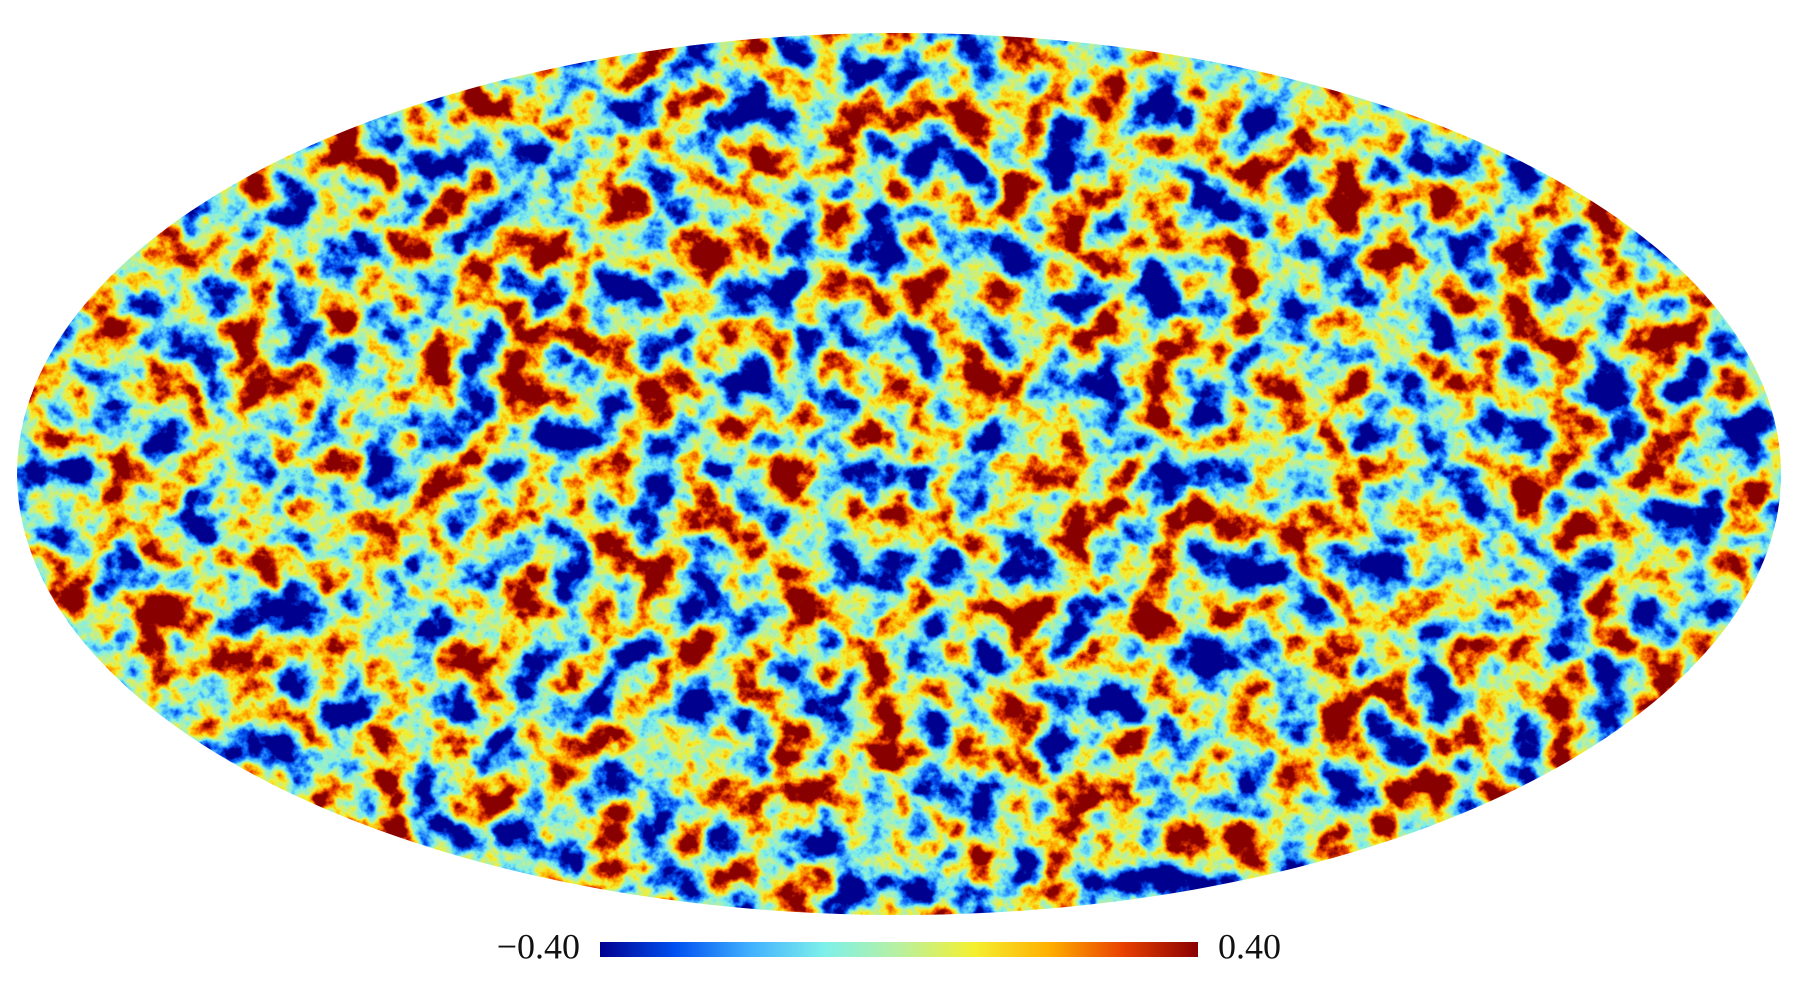 The width and height of the screenshot is (1801, 992). Describe the element at coordinates (538, 946) in the screenshot. I see `colorbar-tick-label: −0.40` at that location.